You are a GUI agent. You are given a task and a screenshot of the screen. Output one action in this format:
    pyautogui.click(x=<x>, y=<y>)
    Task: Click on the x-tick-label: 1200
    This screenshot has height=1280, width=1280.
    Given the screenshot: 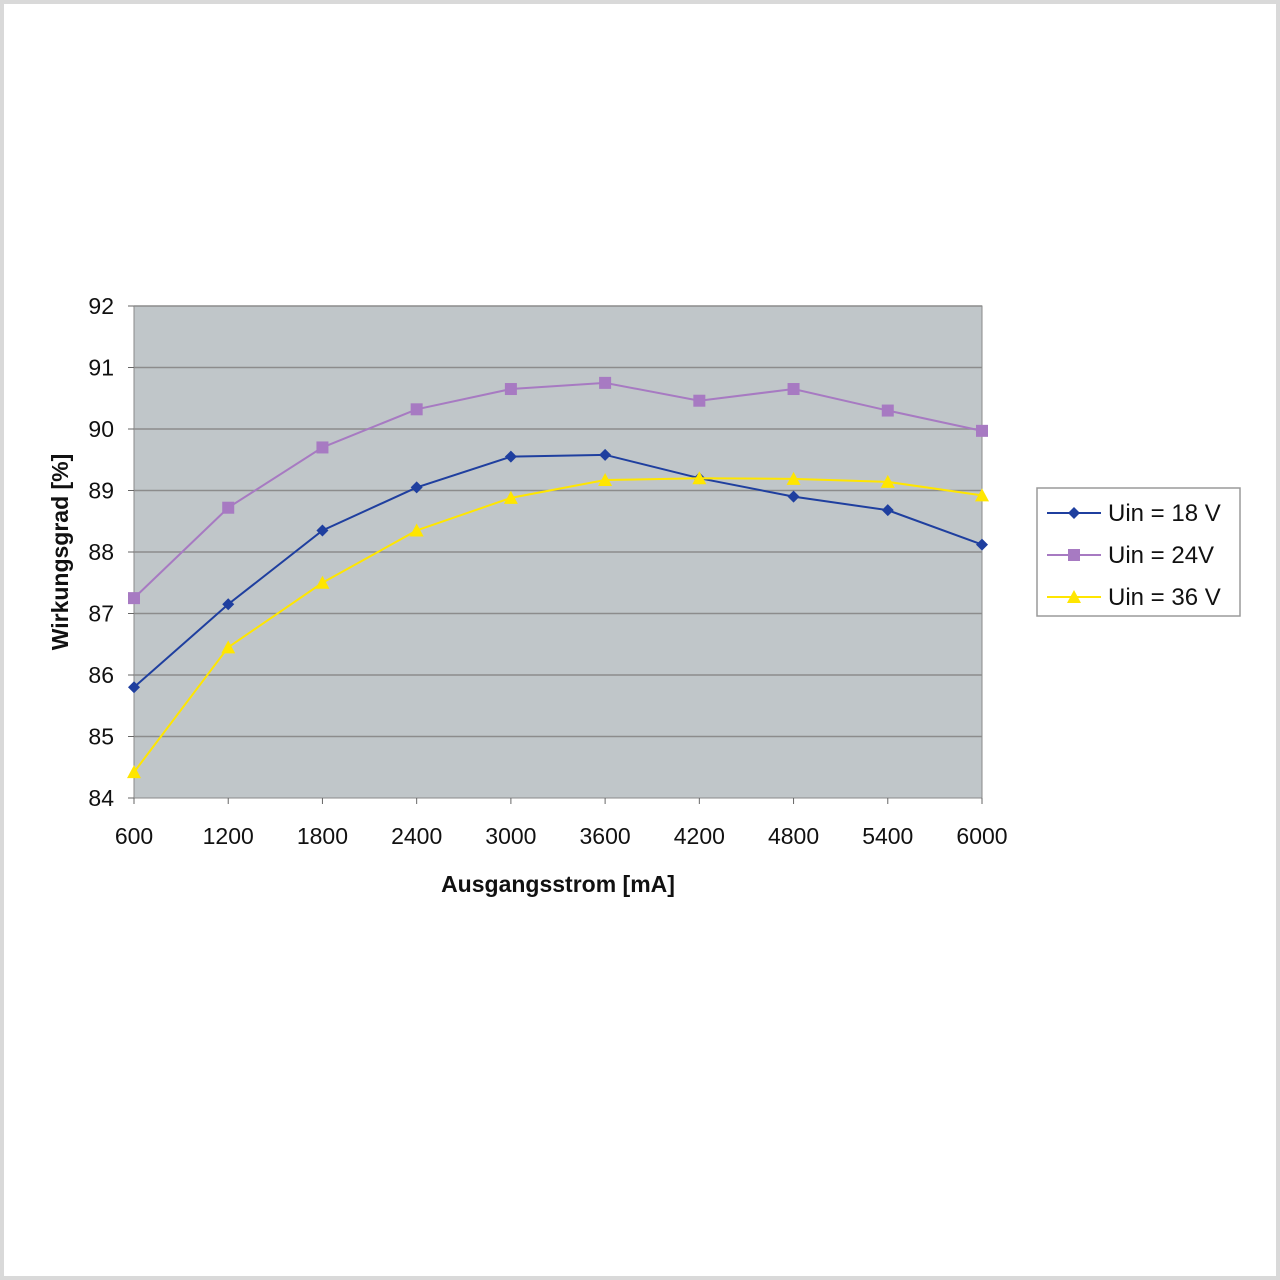 What is the action you would take?
    pyautogui.click(x=228, y=836)
    